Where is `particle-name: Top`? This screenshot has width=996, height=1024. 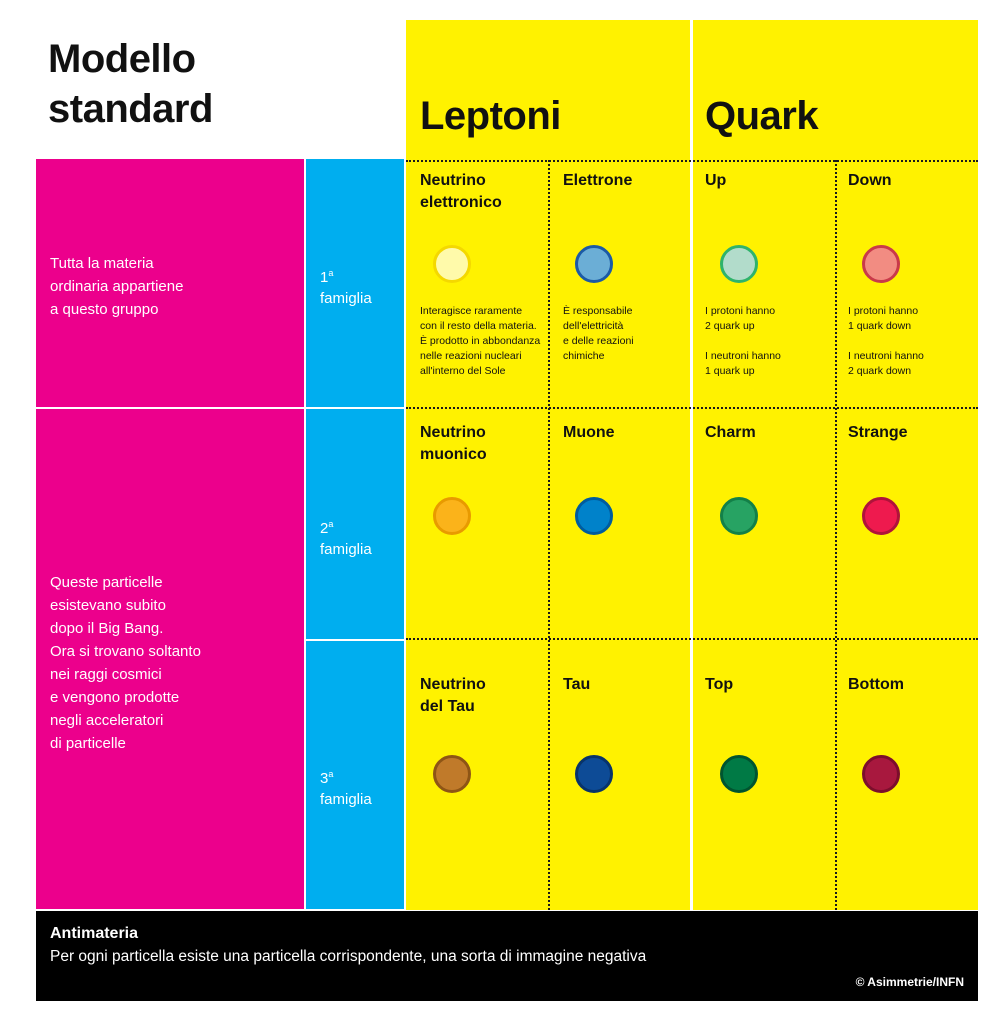
particle-name: Top is located at coordinates (719, 684).